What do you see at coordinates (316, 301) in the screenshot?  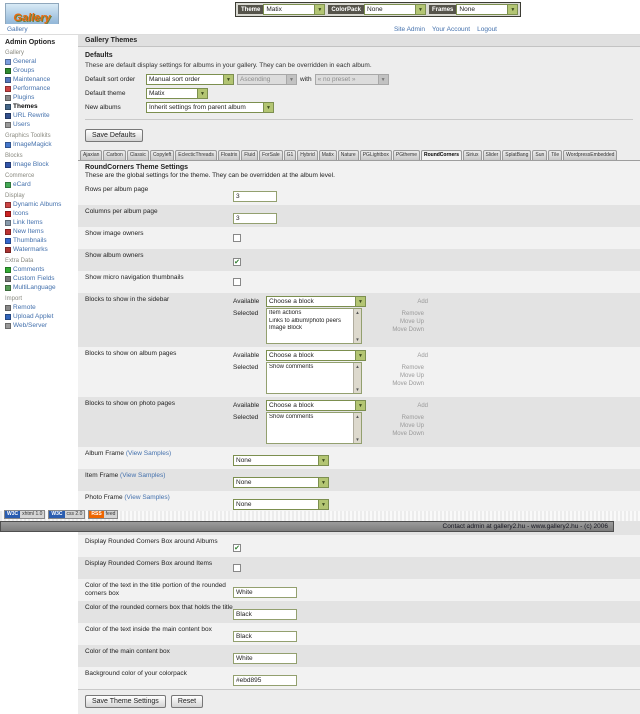 I see `blocks-to-show-in-the-sidebar-choose-block-select: Choose a block ▼` at bounding box center [316, 301].